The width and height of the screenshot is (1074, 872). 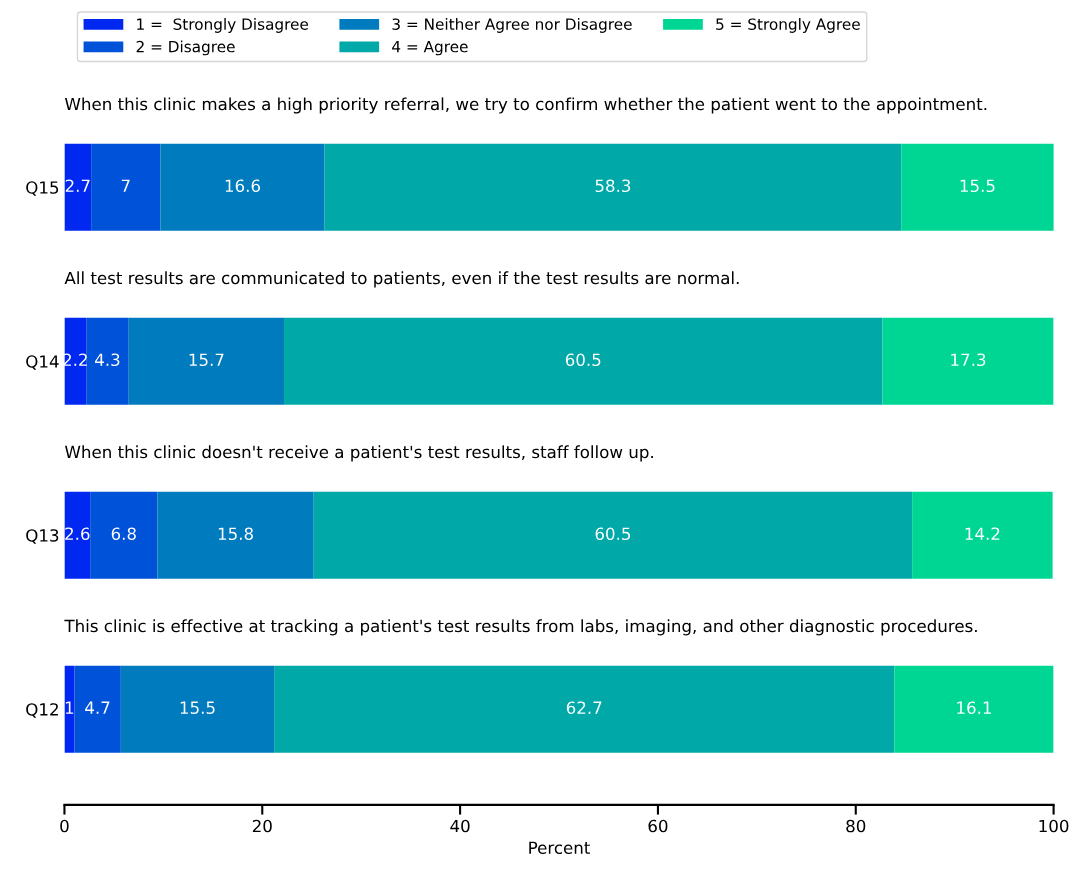 What do you see at coordinates (42, 536) in the screenshot?
I see `y-tick-label: Q13` at bounding box center [42, 536].